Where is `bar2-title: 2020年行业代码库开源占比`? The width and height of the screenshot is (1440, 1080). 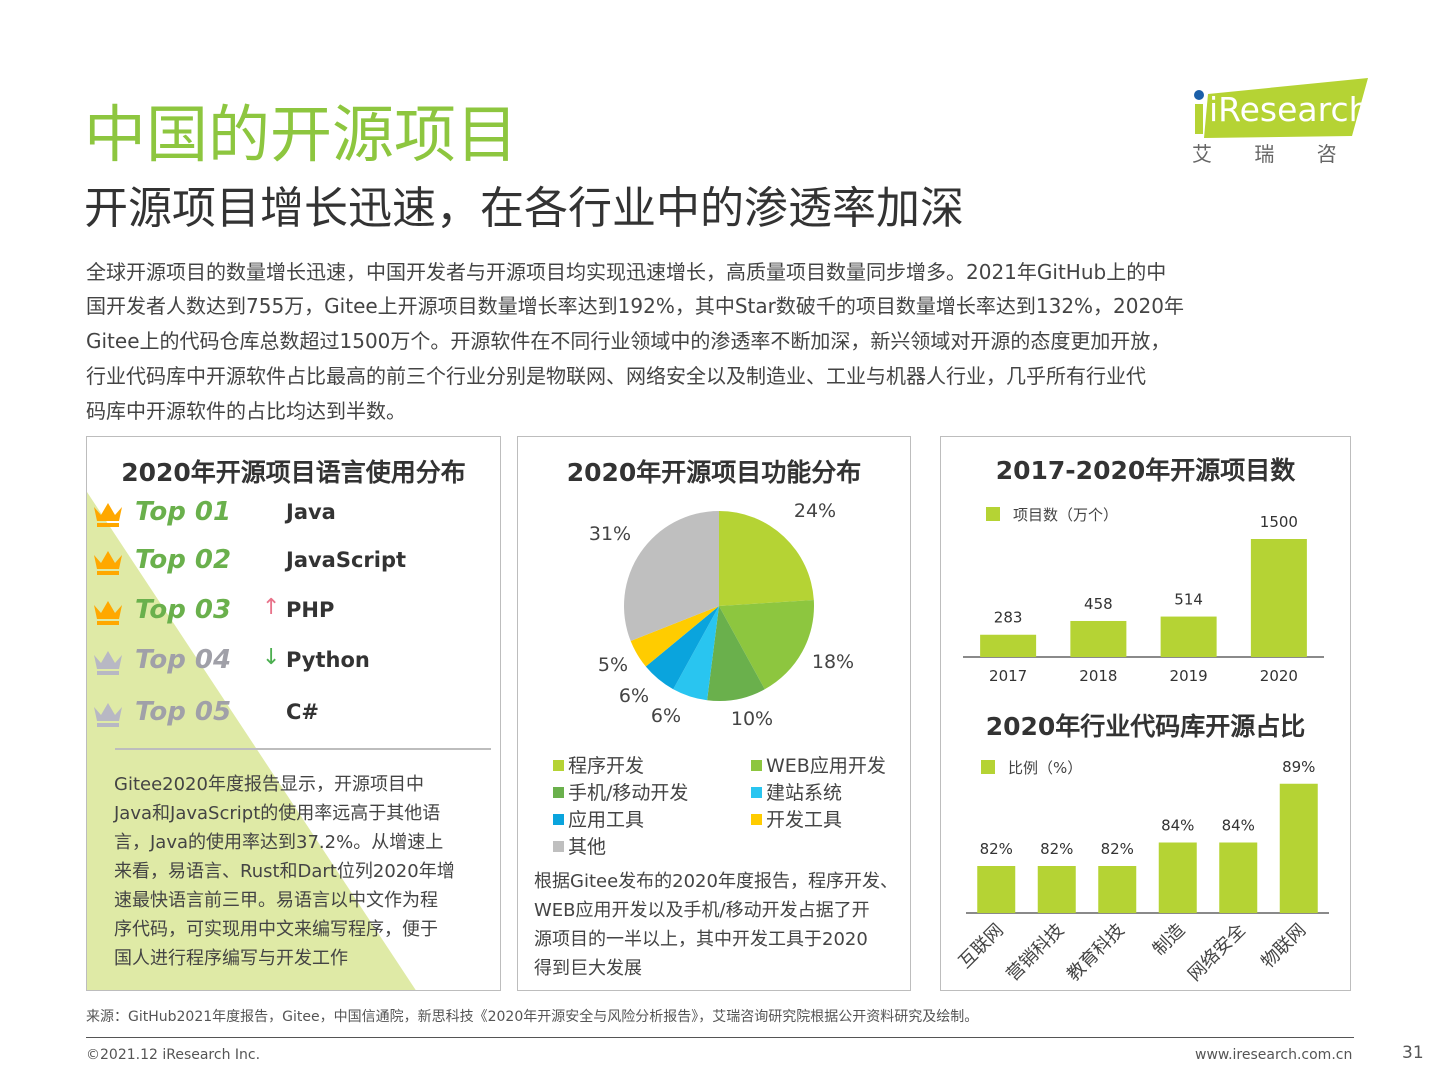
bar2-title: 2020年行业代码库开源占比 is located at coordinates (1145, 726).